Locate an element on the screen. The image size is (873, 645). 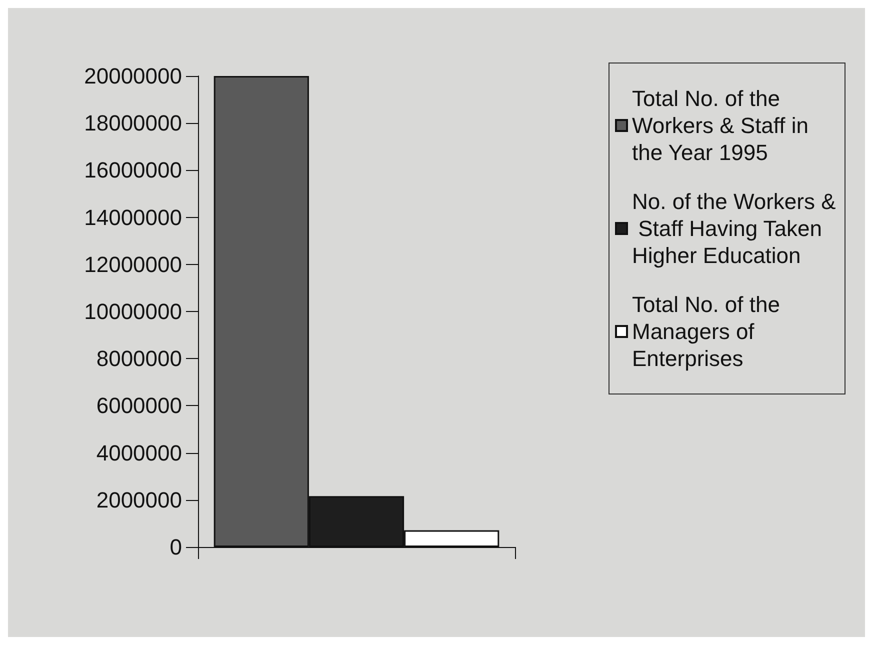
y-tick-label: 6000000 is located at coordinates (139, 405).